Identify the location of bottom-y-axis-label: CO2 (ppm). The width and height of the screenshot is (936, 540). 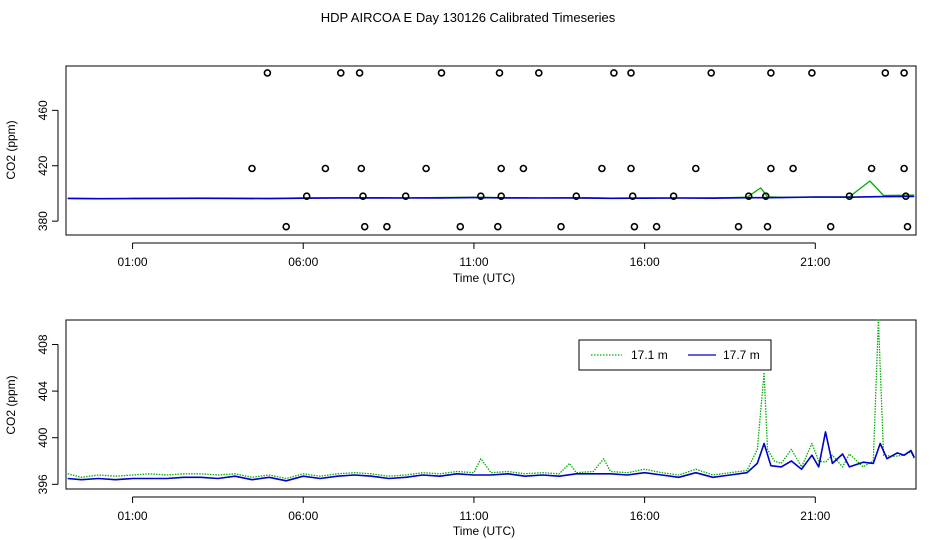
(11, 404).